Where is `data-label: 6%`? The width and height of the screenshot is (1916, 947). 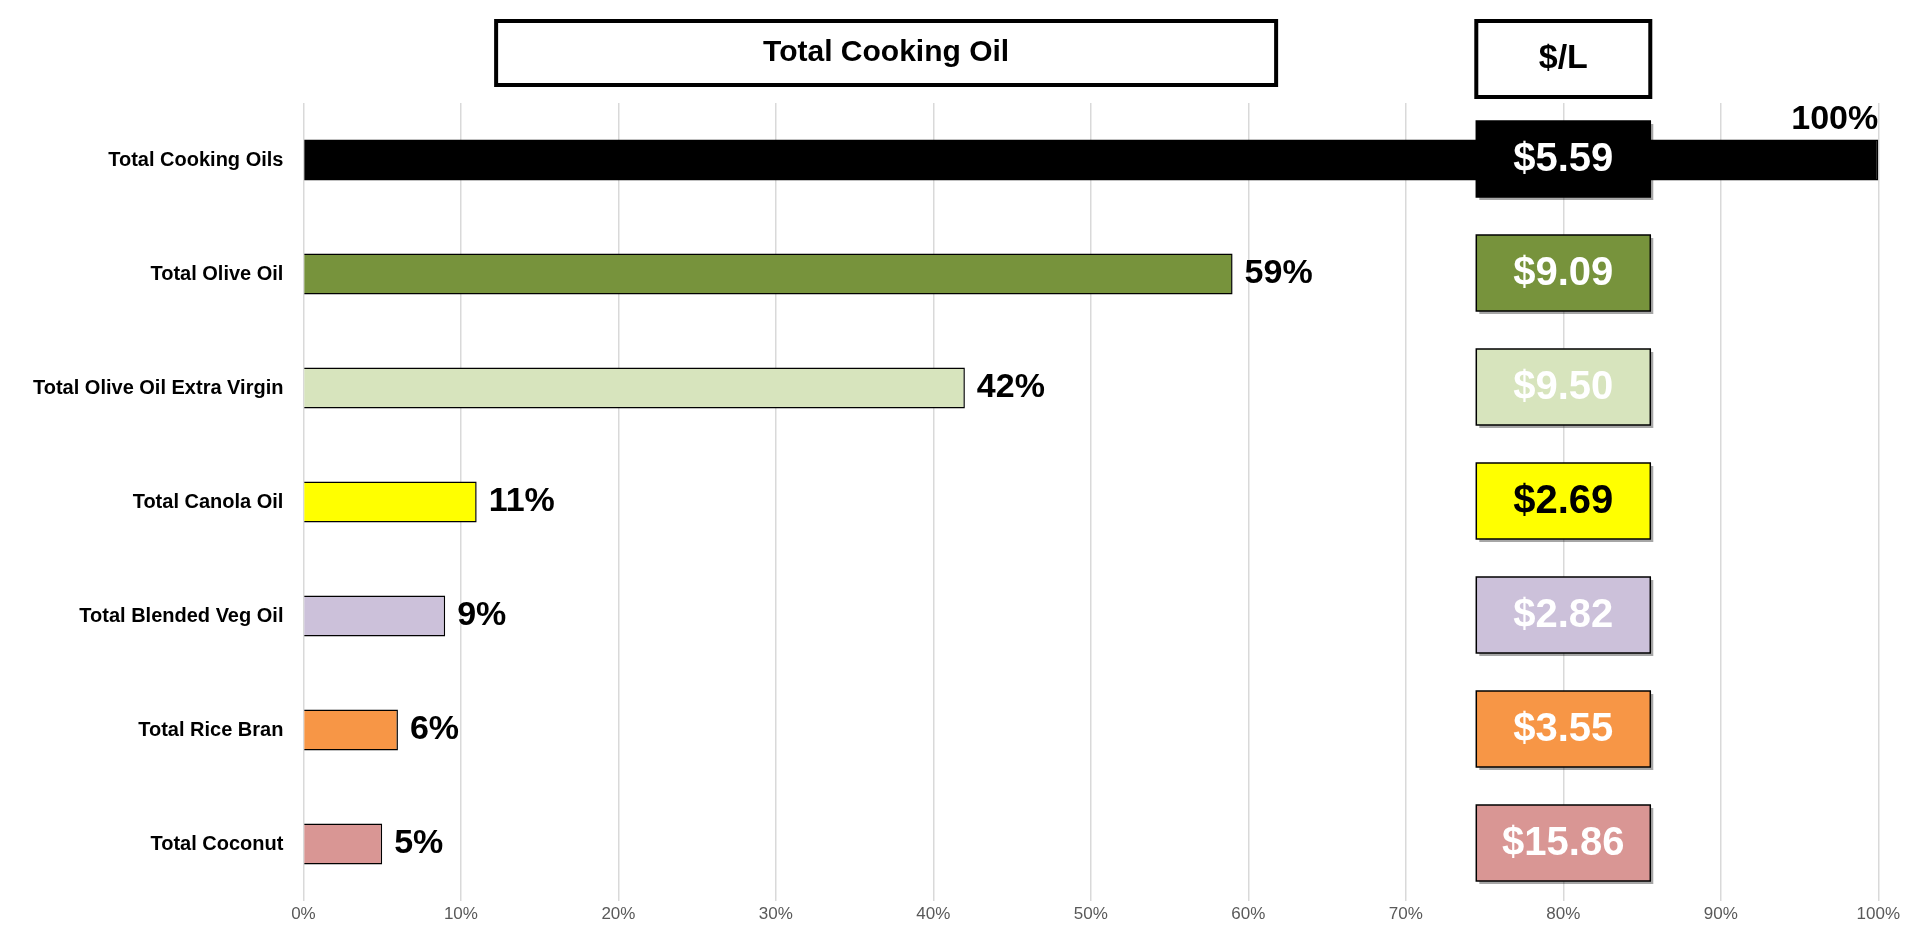 data-label: 6% is located at coordinates (434, 727).